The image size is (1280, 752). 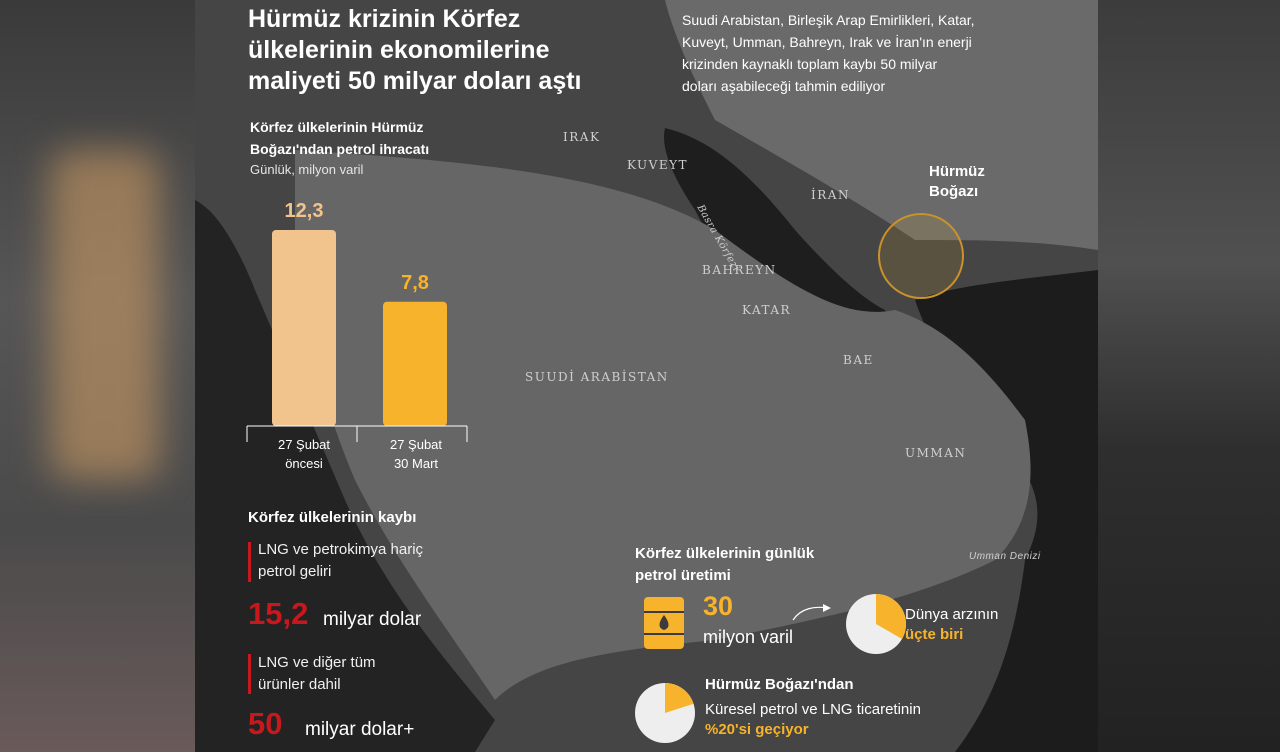 What do you see at coordinates (725, 553) in the screenshot?
I see `production-title-line: Körfez ülkelerinin günlük` at bounding box center [725, 553].